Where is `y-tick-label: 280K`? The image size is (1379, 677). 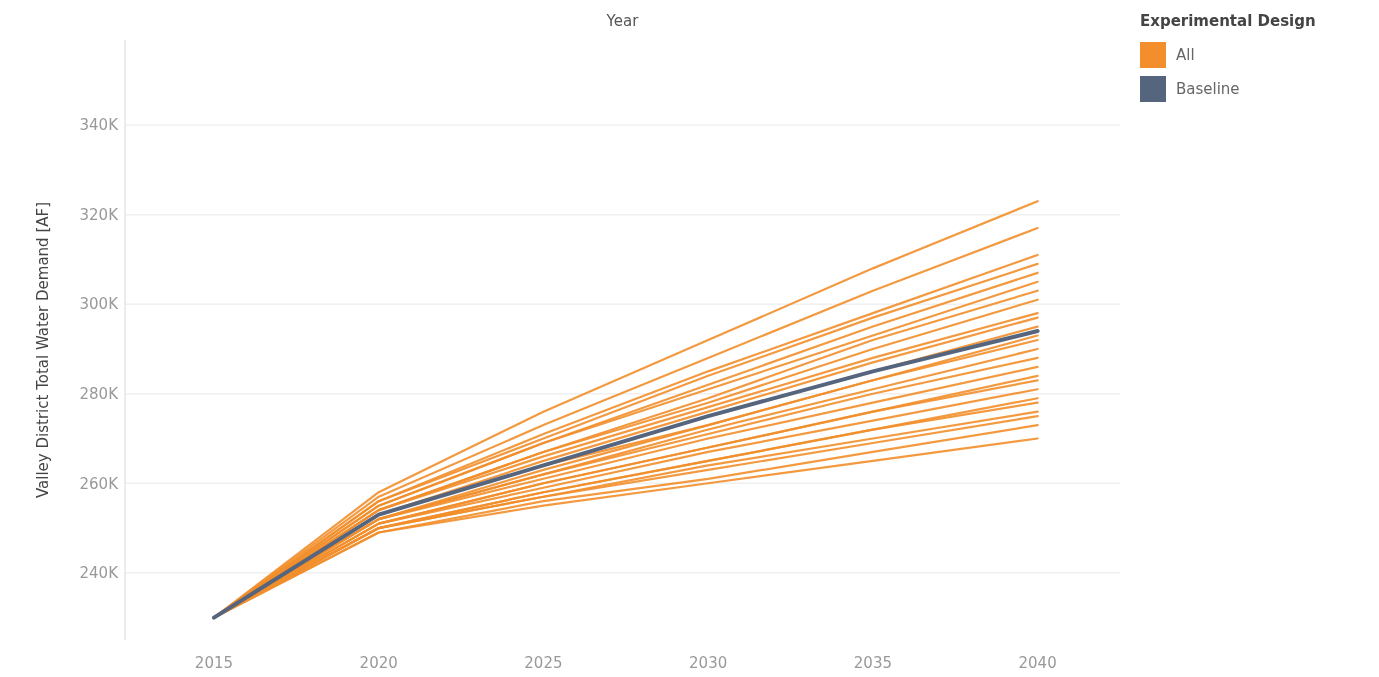
y-tick-label: 280K is located at coordinates (99, 393).